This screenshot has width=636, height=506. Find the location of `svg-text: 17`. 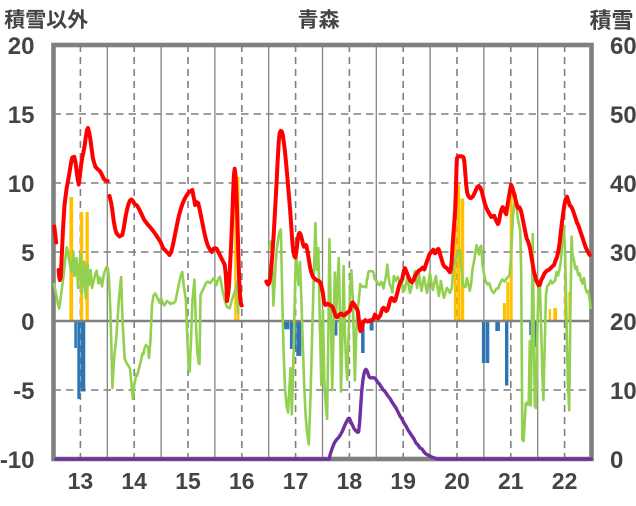

svg-text: 17 is located at coordinates (296, 481).